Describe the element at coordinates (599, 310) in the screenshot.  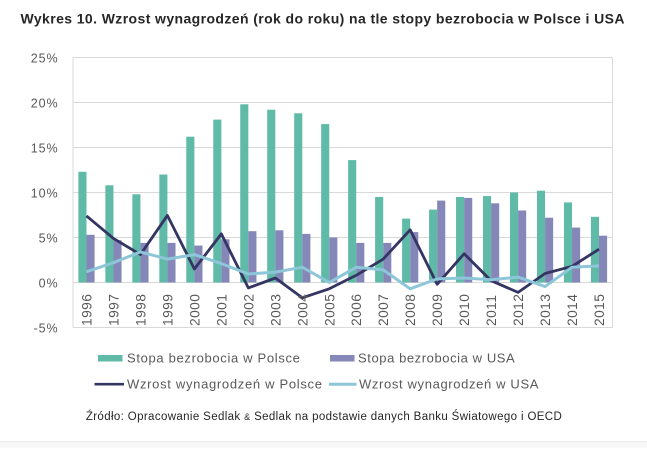
I see `svg-text: 2015` at that location.